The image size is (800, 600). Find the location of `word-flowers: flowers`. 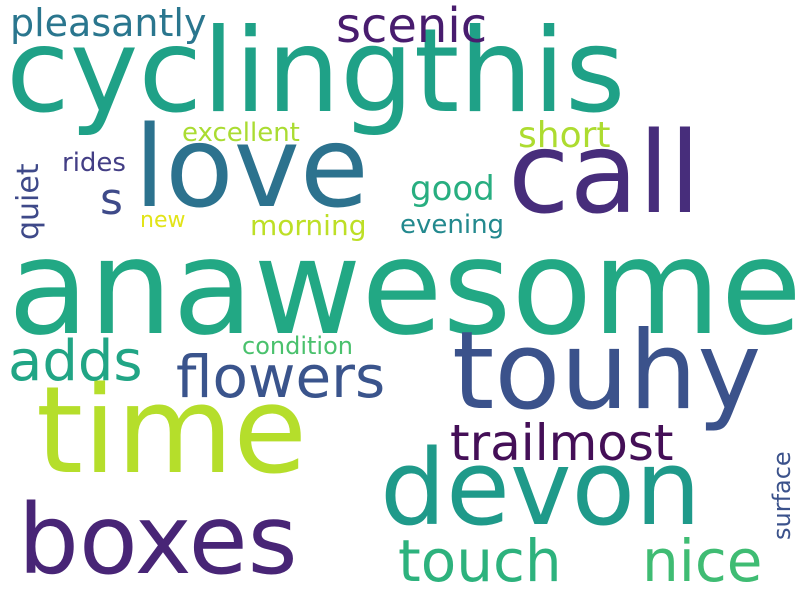

word-flowers: flowers is located at coordinates (281, 377).